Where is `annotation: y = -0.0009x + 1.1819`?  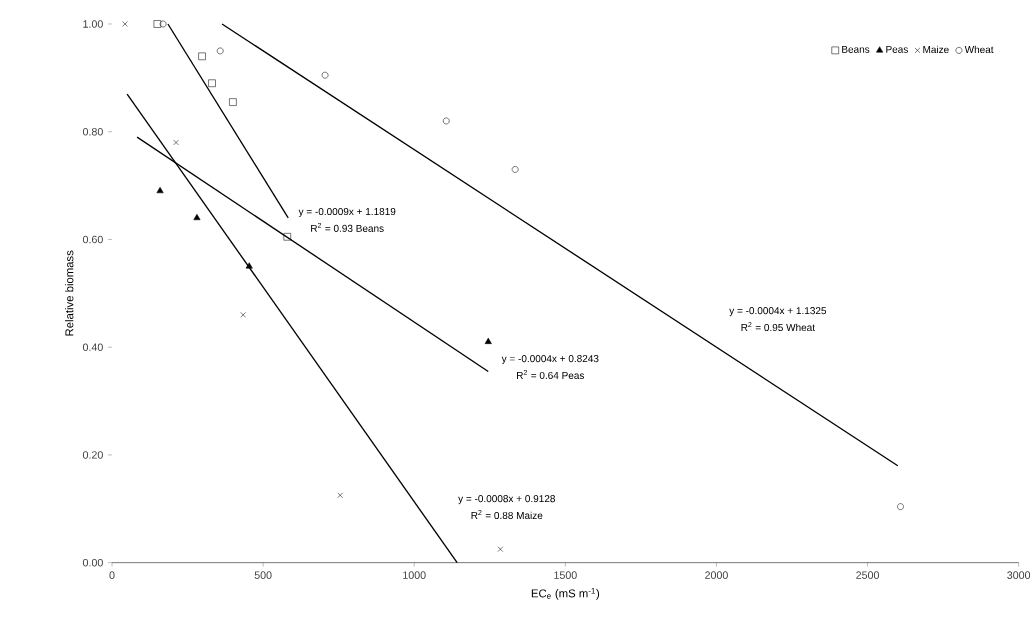 annotation: y = -0.0009x + 1.1819 is located at coordinates (347, 213).